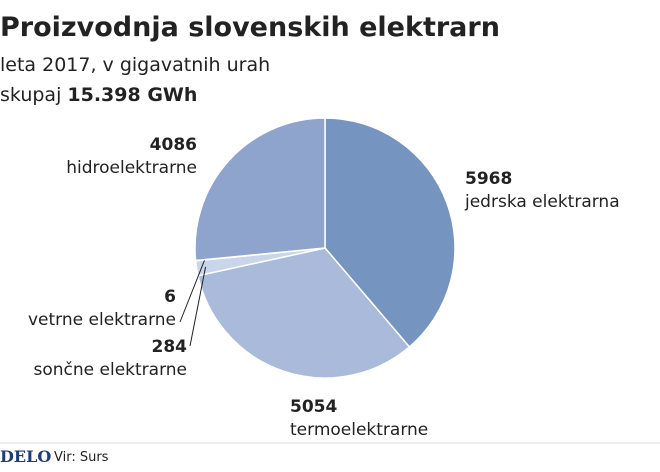  I want to click on subtitle: leta 2017, v gigavatnih urah, so click(135, 65).